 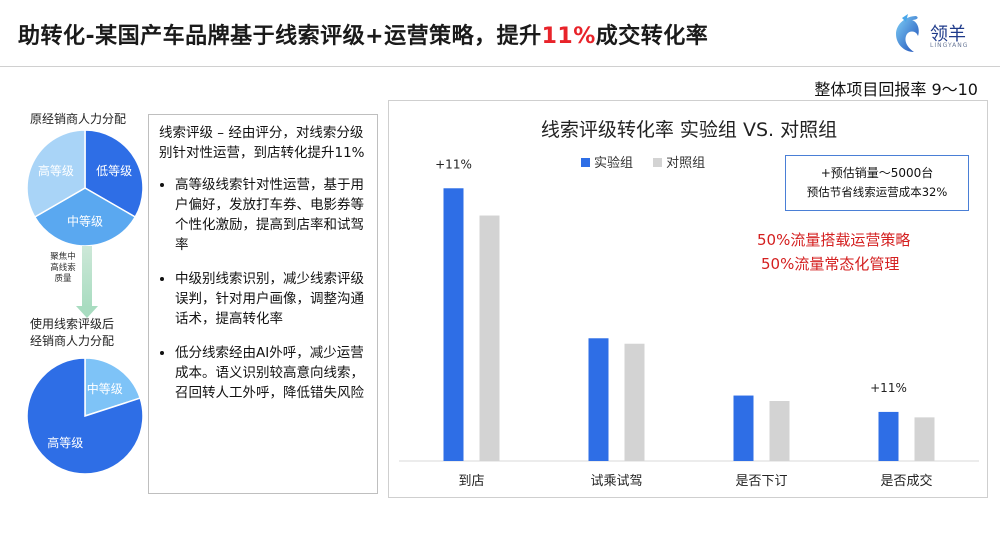 I want to click on estimate-cost: 预估节省线索运营成本32%, so click(x=877, y=192).